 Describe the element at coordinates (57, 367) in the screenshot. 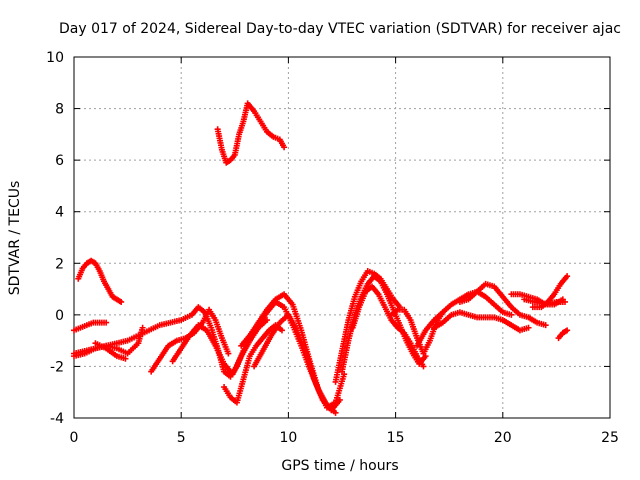

I see `y-tick-label: -2` at that location.